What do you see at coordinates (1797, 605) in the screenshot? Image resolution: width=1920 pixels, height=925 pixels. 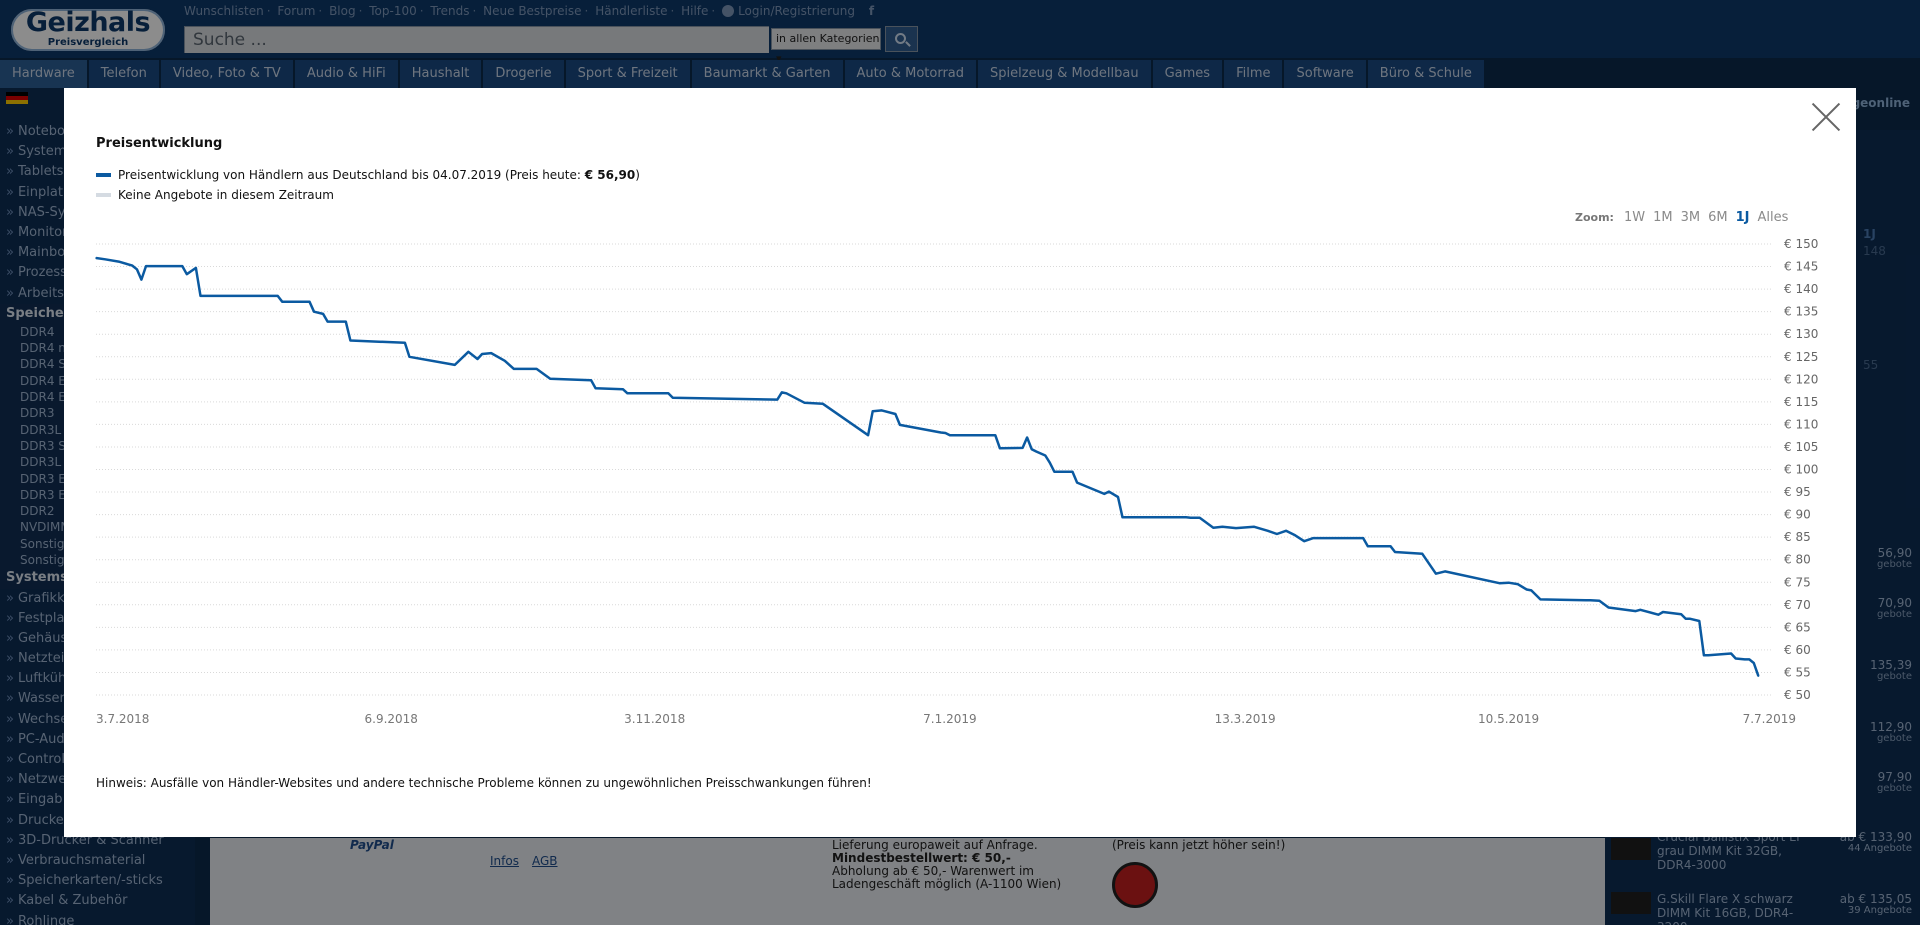 I see `y-tick-label: € 70` at bounding box center [1797, 605].